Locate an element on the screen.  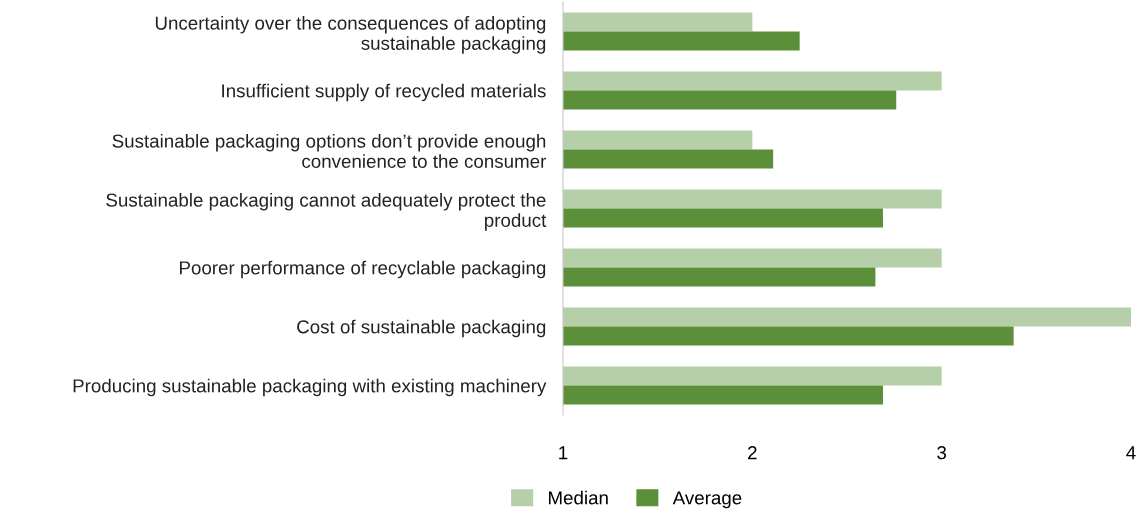
y-tick-label: Cost of sustainable packaging is located at coordinates (421, 328).